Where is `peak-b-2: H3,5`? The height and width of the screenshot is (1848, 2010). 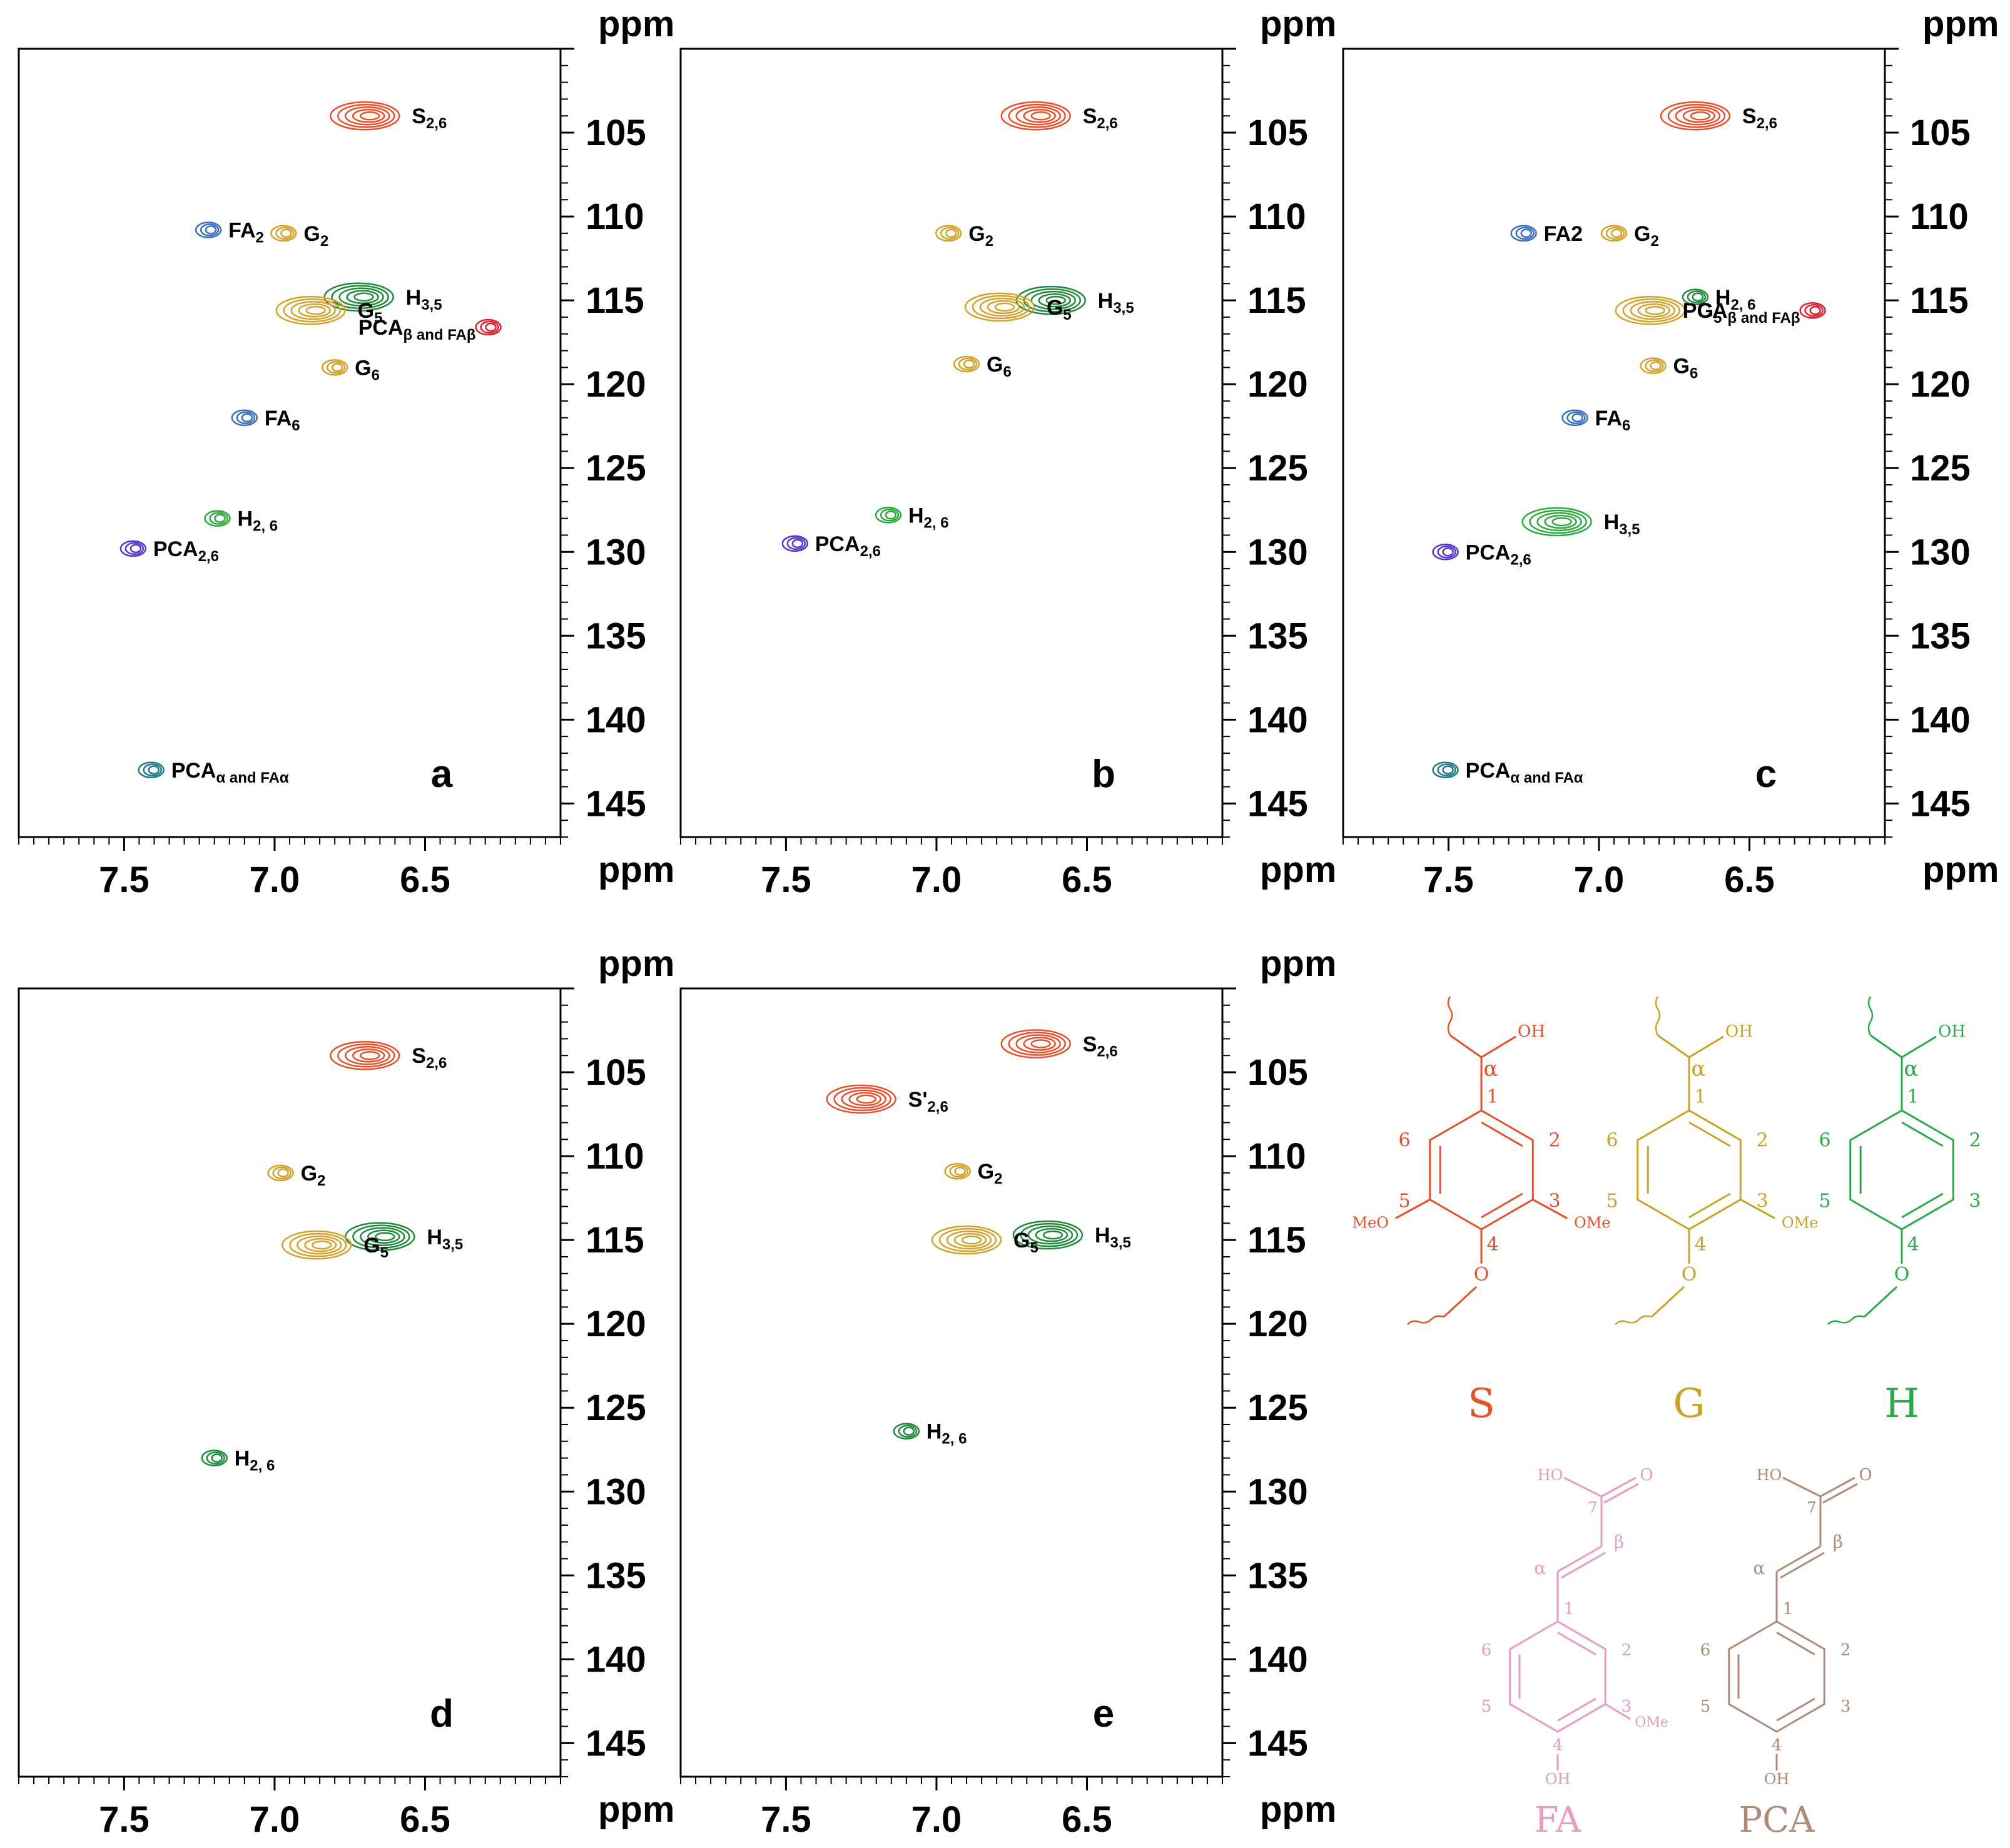
peak-b-2: H3,5 is located at coordinates (1074, 301).